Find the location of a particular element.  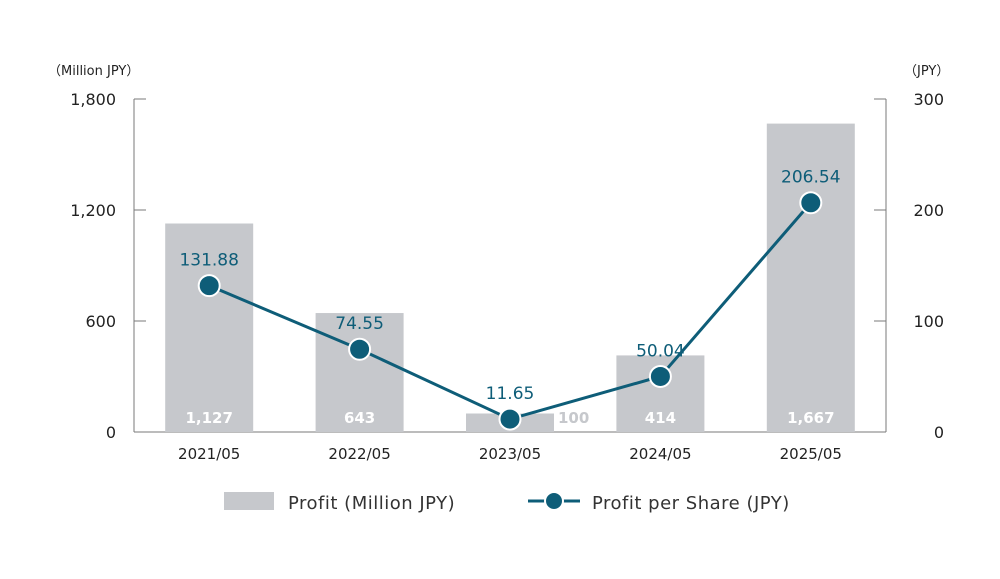

right-axis-tick-label: 100 is located at coordinates (928, 321).